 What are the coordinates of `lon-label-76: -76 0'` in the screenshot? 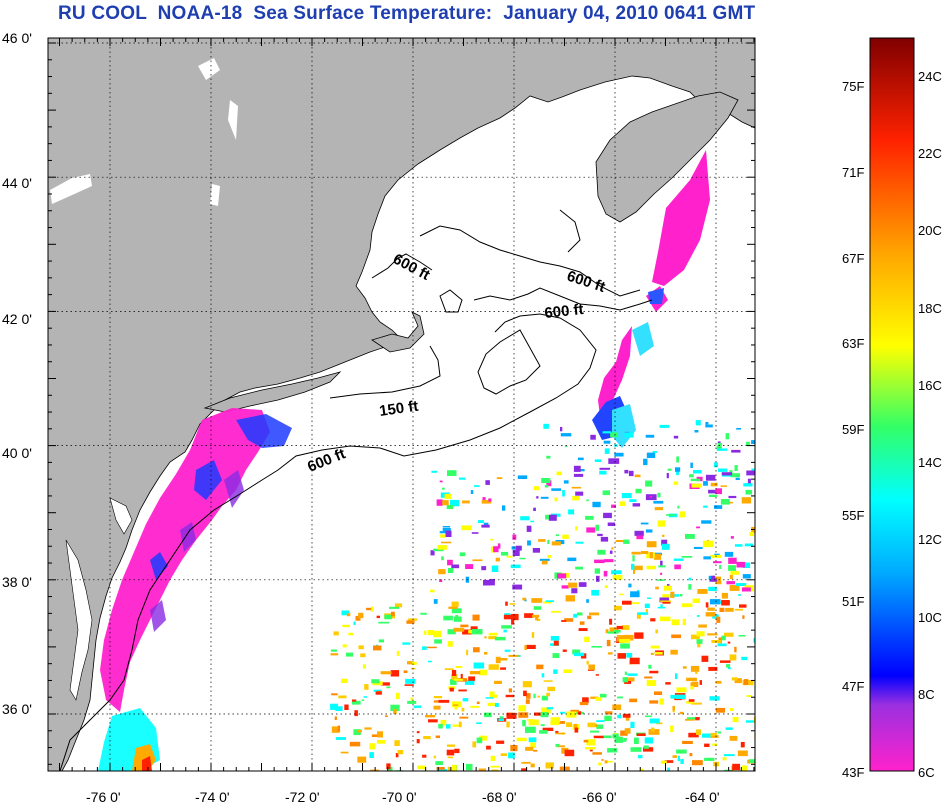 It's located at (103, 797).